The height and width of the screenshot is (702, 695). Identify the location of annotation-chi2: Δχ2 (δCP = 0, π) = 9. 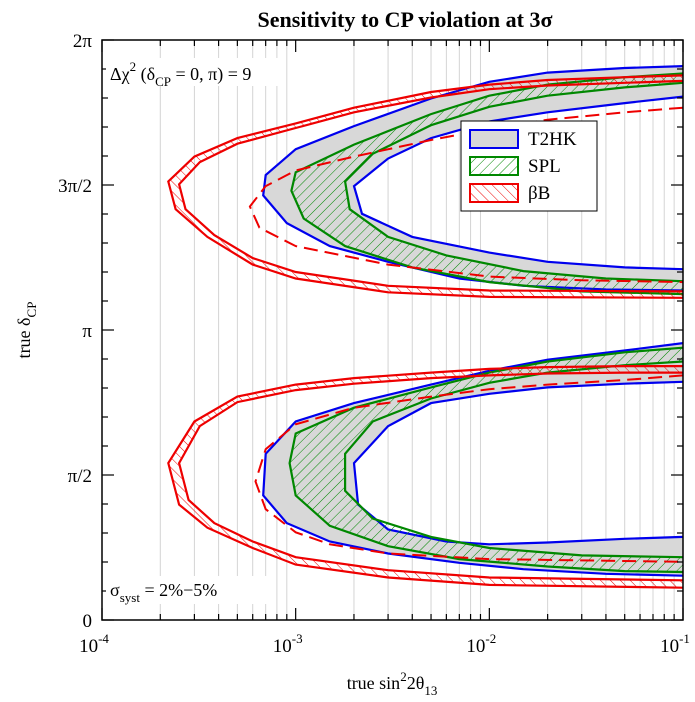
(196, 73).